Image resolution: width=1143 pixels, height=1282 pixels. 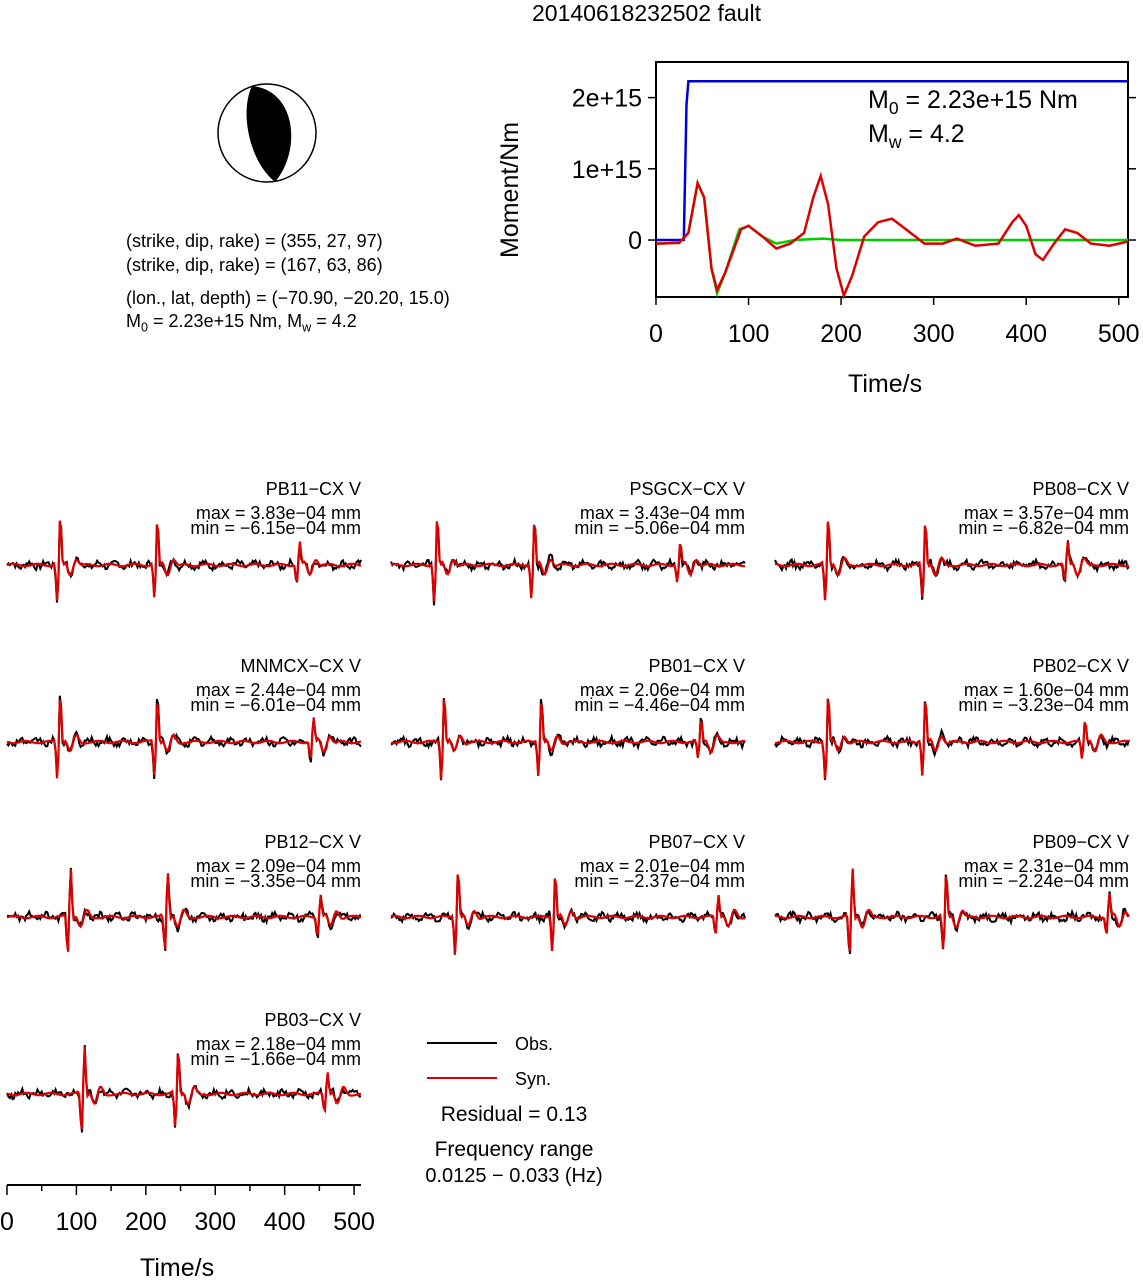 I want to click on beachball-icon, so click(x=267, y=133).